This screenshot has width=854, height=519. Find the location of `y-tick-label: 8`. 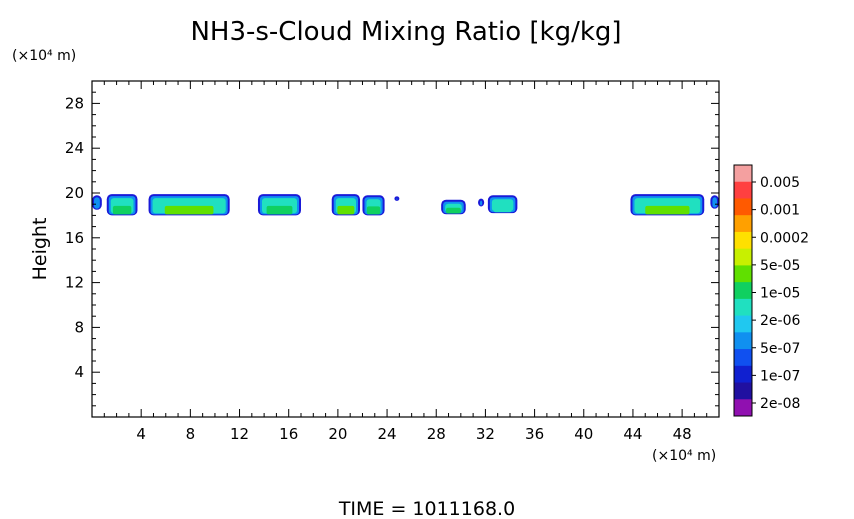

y-tick-label: 8 is located at coordinates (79, 327).